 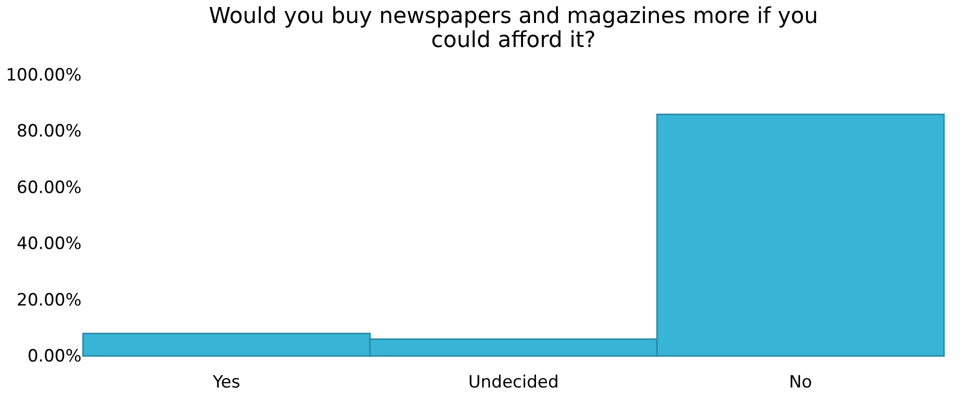 What do you see at coordinates (513, 40) in the screenshot?
I see `text: could afford it?` at bounding box center [513, 40].